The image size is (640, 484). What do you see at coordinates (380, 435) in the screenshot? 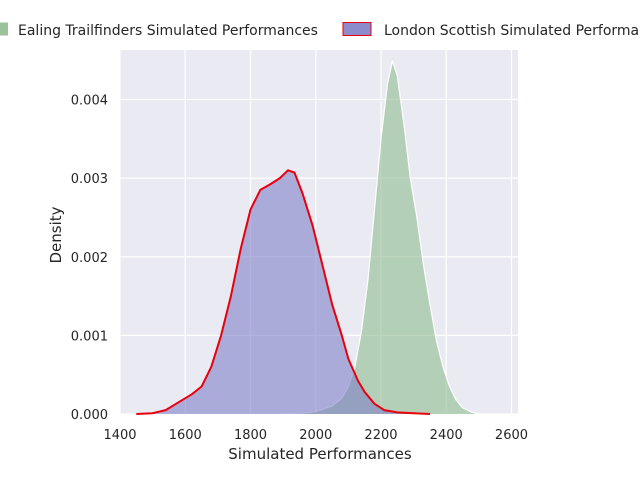
I see `x-tick-label: 2200` at bounding box center [380, 435].